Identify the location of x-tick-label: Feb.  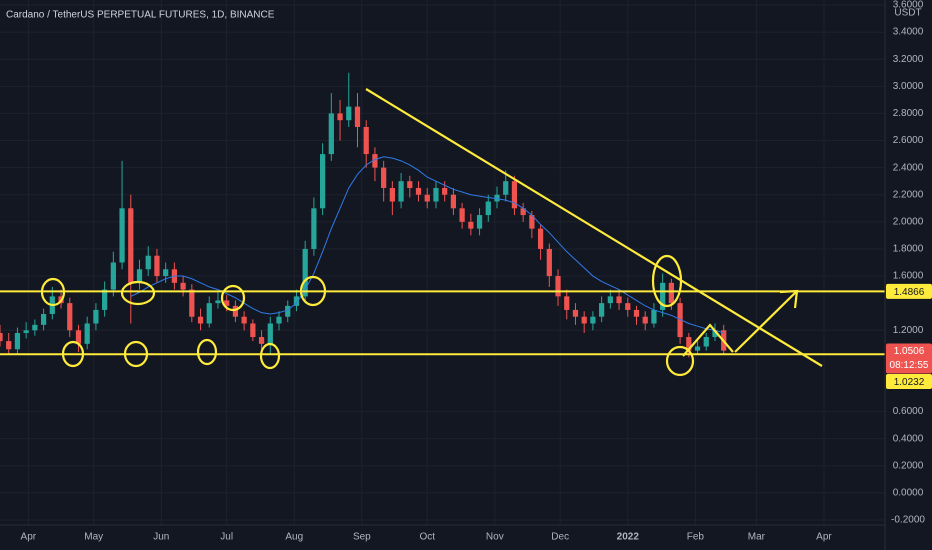
(696, 537).